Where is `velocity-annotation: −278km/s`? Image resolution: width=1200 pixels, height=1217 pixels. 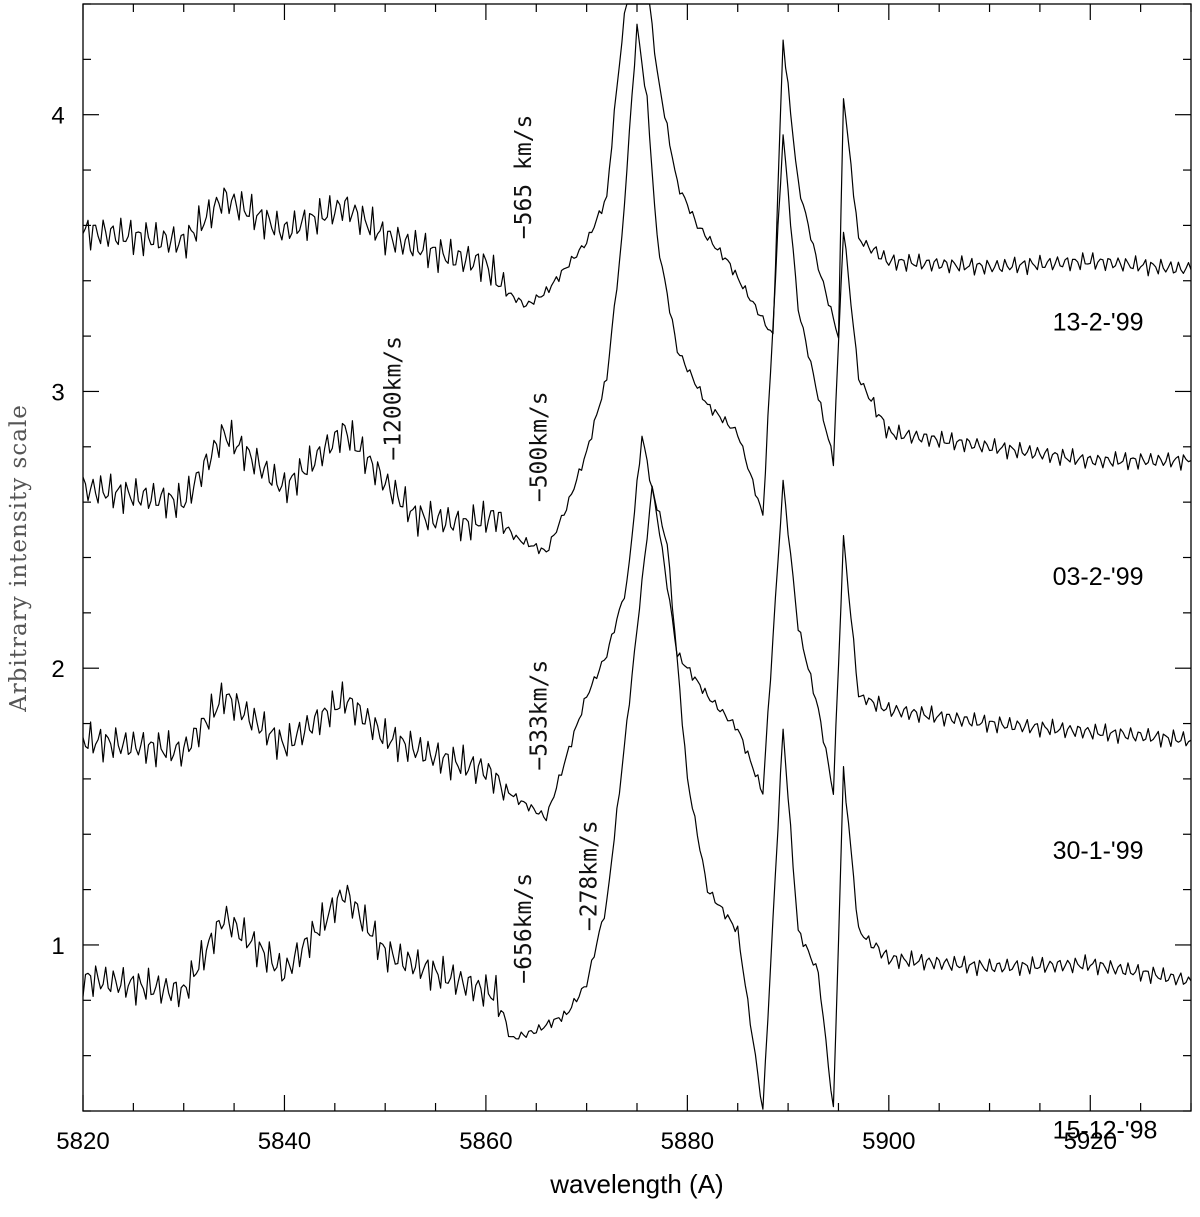
velocity-annotation: −278km/s is located at coordinates (590, 875).